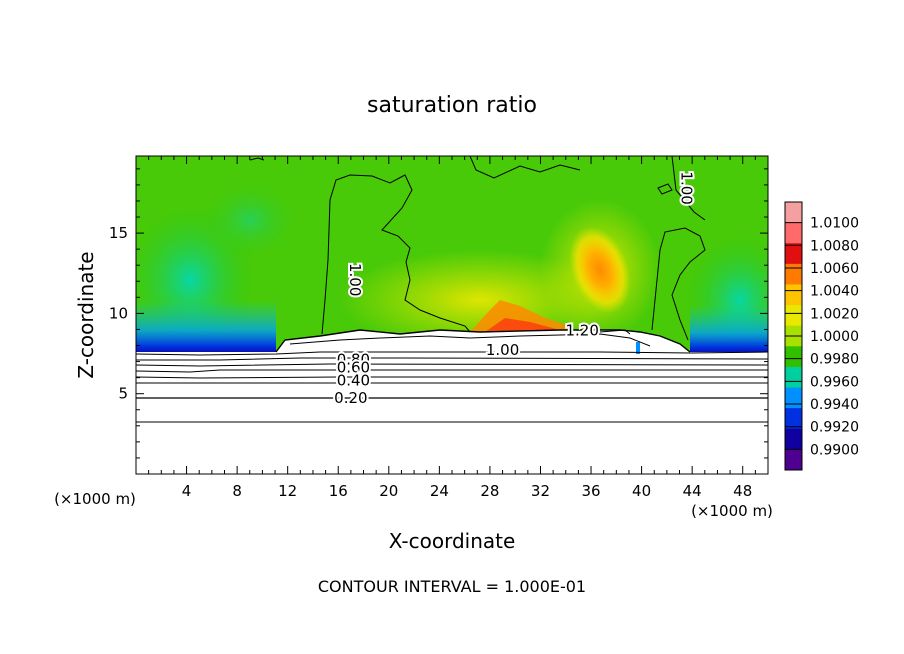 The image size is (904, 654). Describe the element at coordinates (581, 331) in the screenshot. I see `contour-label-halo: 1.20` at that location.